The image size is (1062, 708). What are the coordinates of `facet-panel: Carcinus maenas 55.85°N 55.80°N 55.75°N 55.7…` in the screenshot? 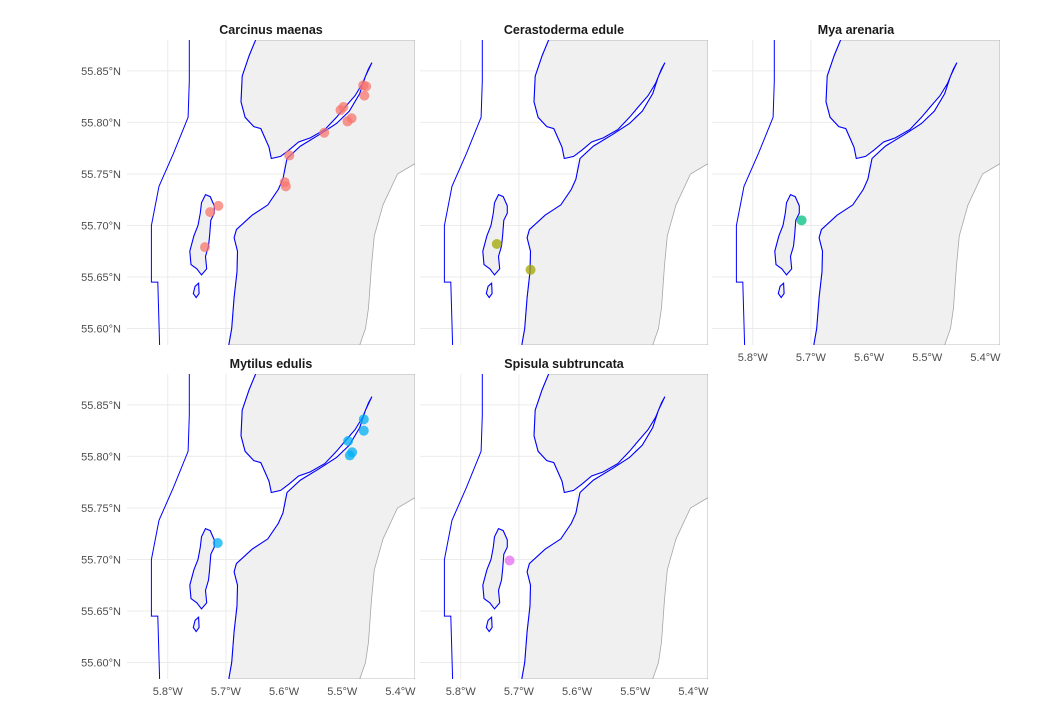 It's located at (248, 184).